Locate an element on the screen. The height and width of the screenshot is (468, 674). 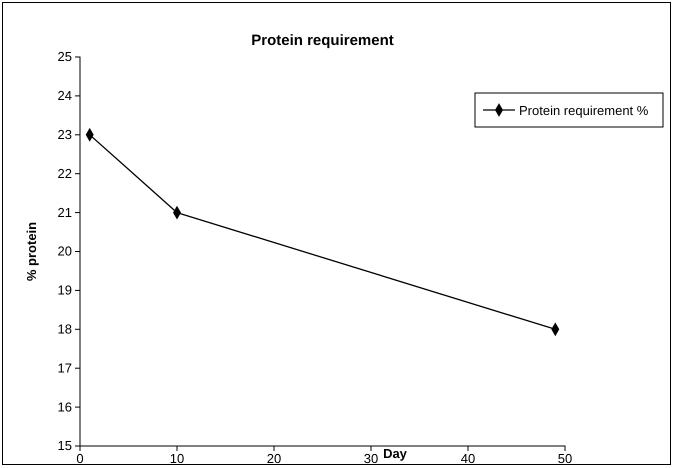
y-tick-label: 19 is located at coordinates (65, 290).